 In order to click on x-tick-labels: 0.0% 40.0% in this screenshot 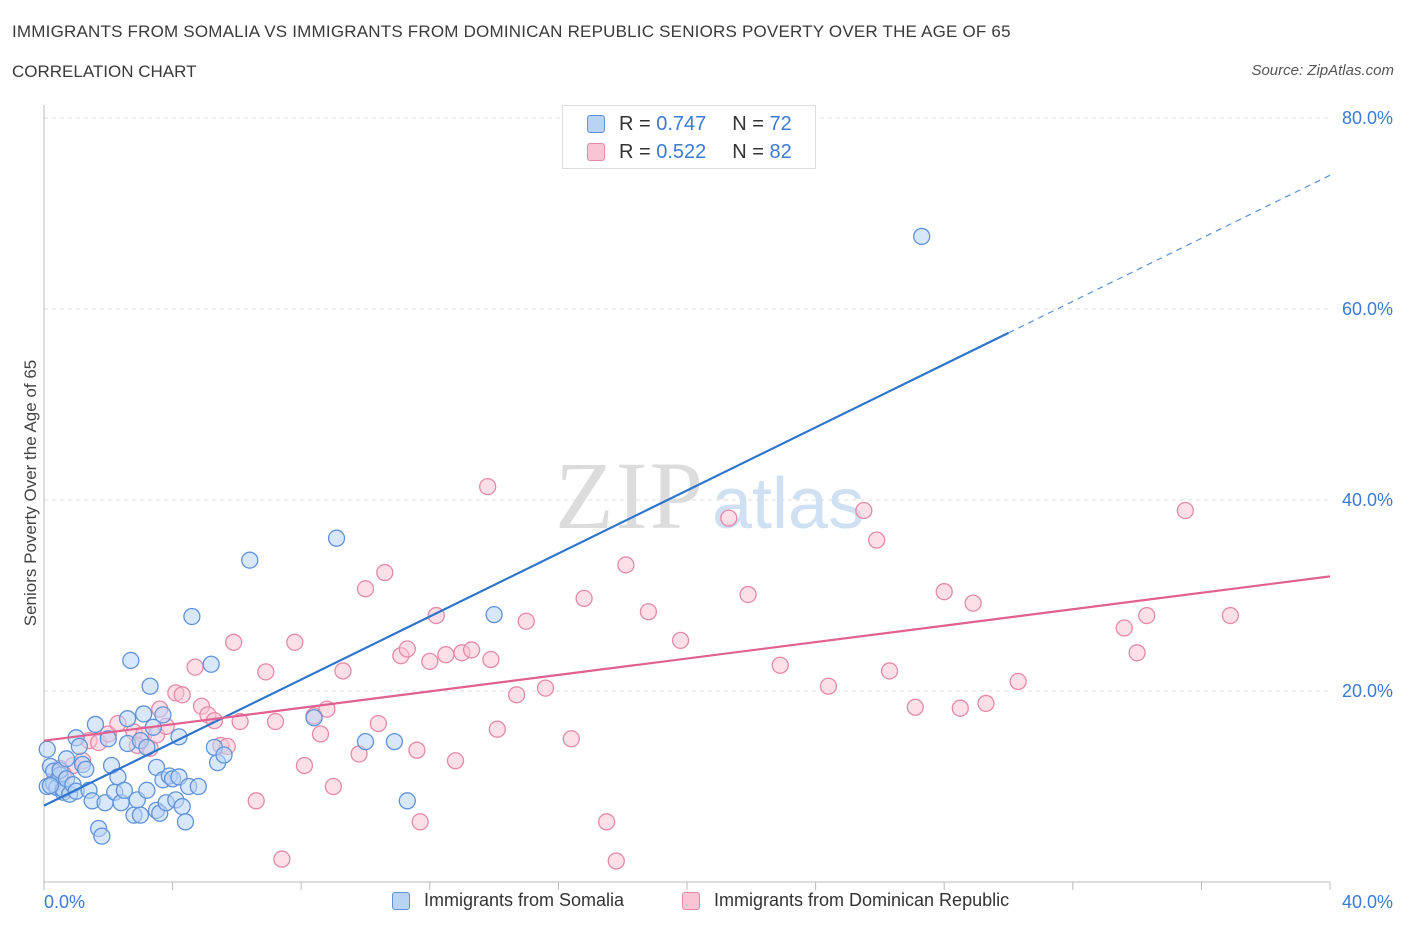, I will do `click(718, 902)`.